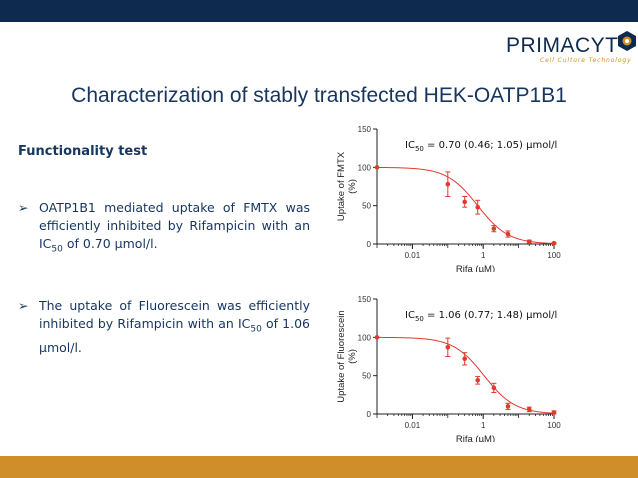  What do you see at coordinates (319, 467) in the screenshot?
I see `bottom-bar` at bounding box center [319, 467].